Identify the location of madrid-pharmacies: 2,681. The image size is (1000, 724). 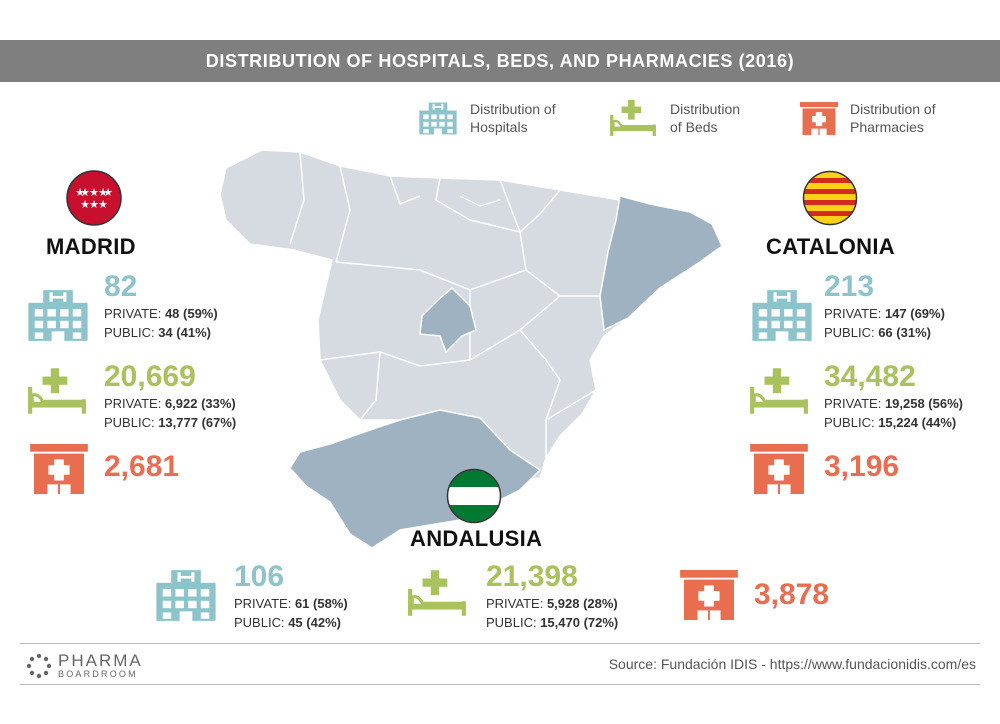
(141, 467).